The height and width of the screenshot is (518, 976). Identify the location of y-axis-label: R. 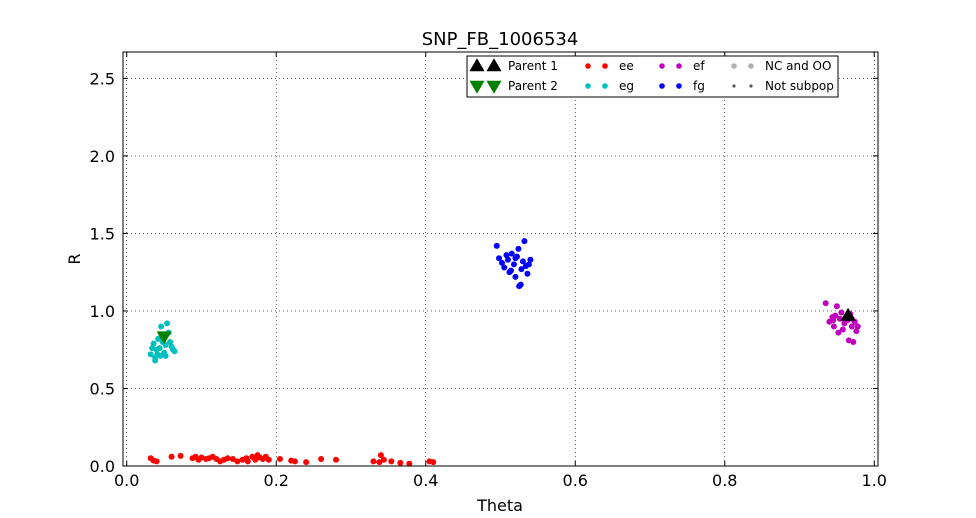
(74, 258).